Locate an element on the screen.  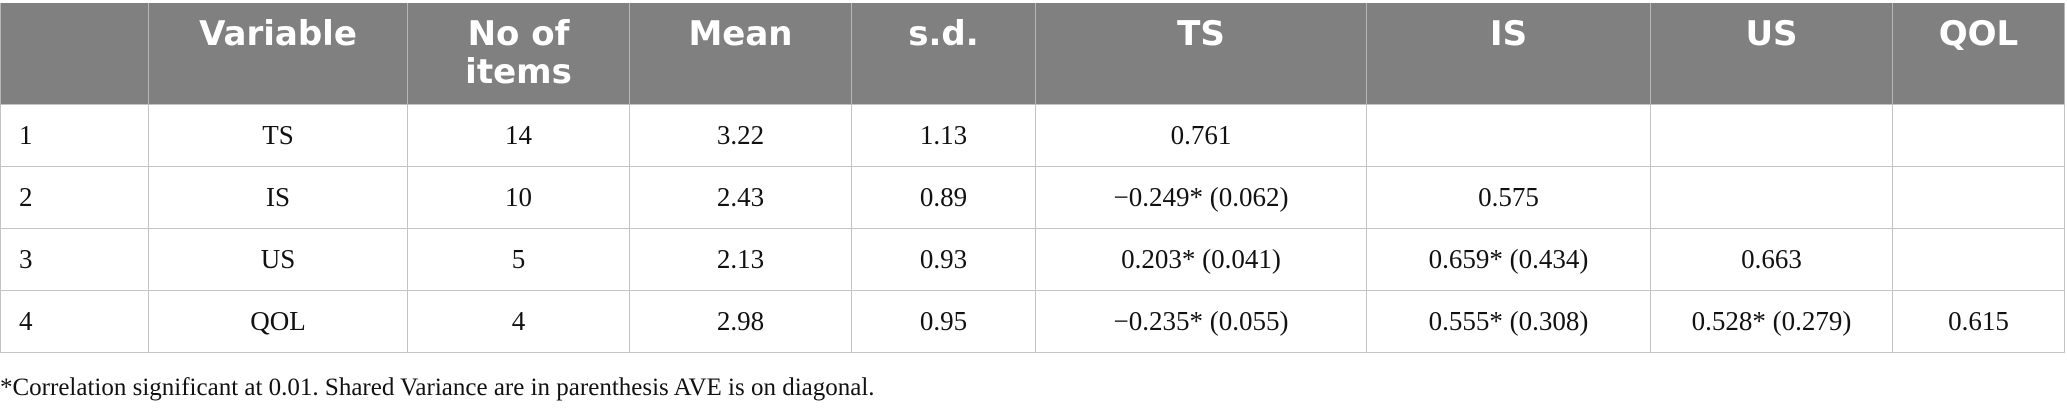
mean-cell: 2.43 is located at coordinates (740, 197).